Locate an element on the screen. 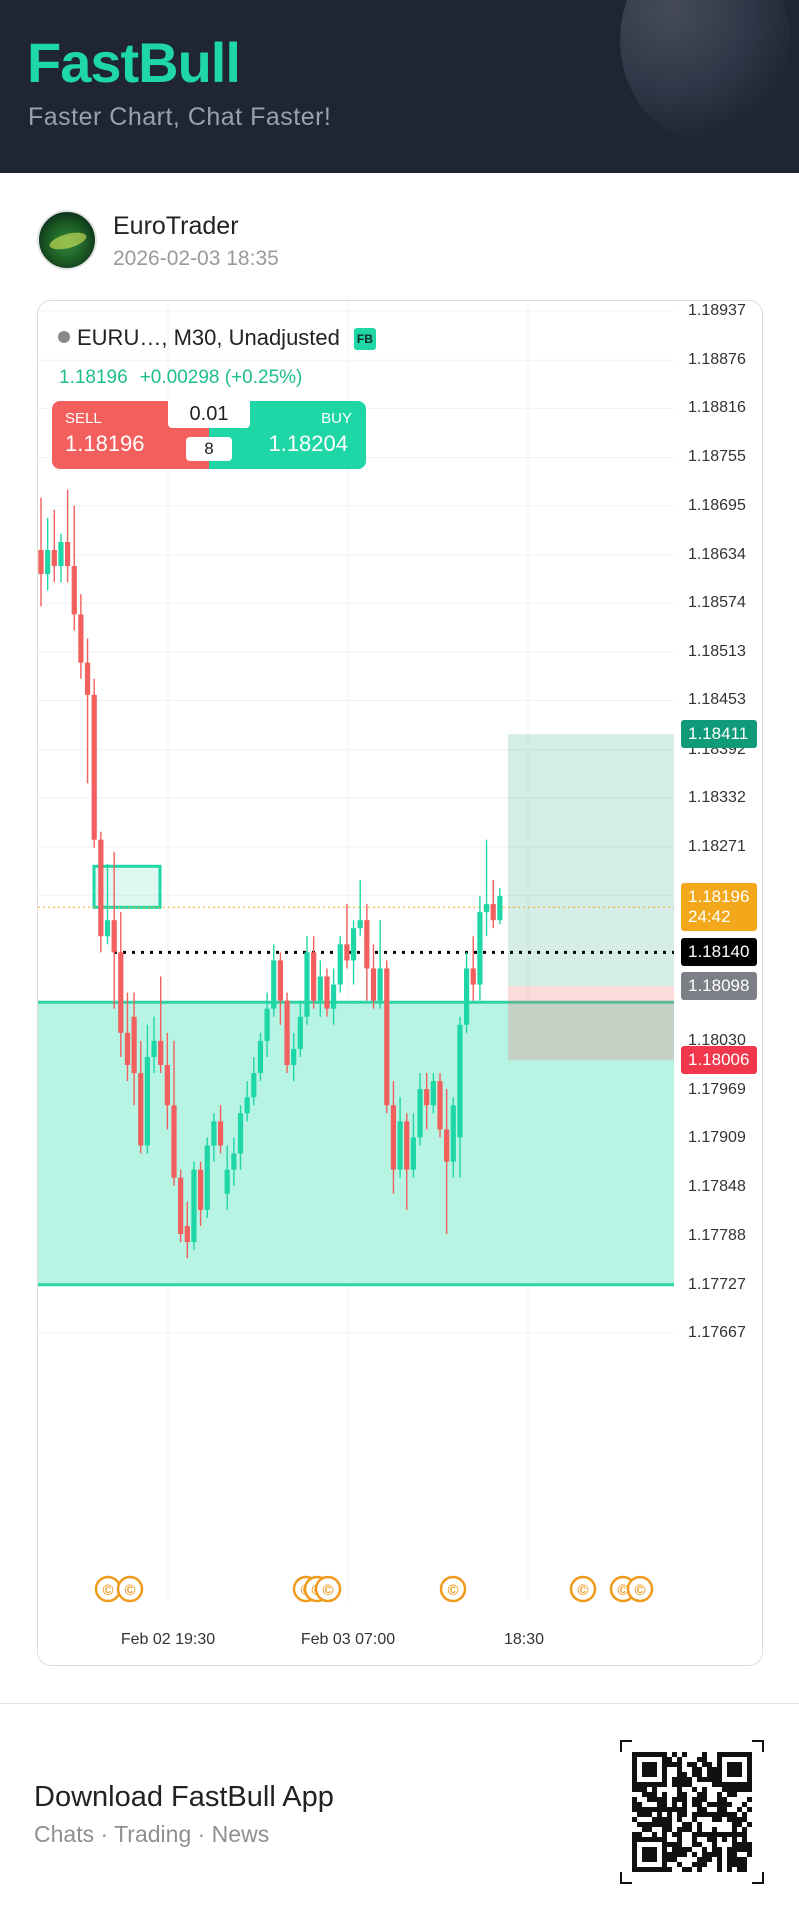 The height and width of the screenshot is (1920, 799). position-profit-zone is located at coordinates (591, 860).